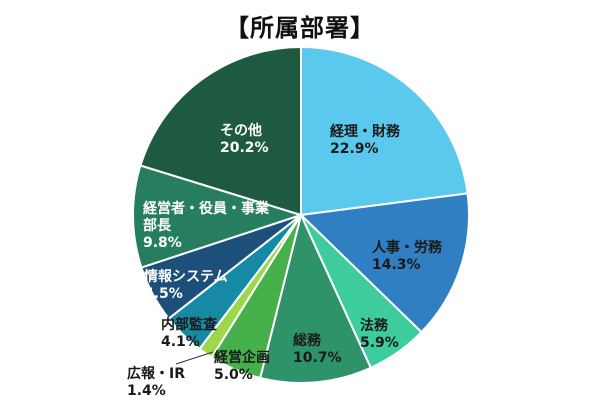 This screenshot has height=400, width=600. I want to click on chart-title: 【所属部署】, so click(300, 28).